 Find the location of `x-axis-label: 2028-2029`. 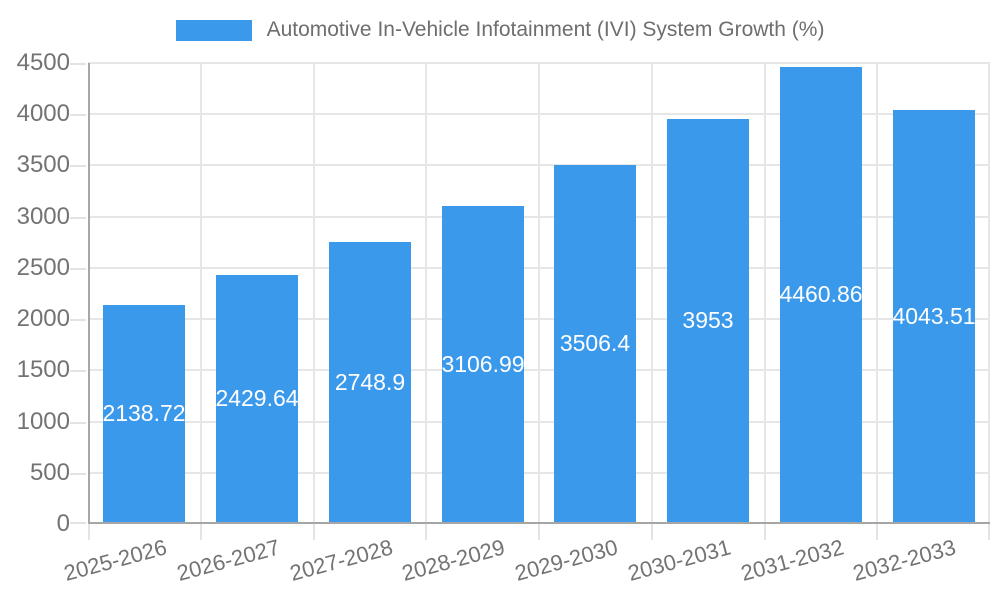

x-axis-label: 2028-2029 is located at coordinates (453, 560).